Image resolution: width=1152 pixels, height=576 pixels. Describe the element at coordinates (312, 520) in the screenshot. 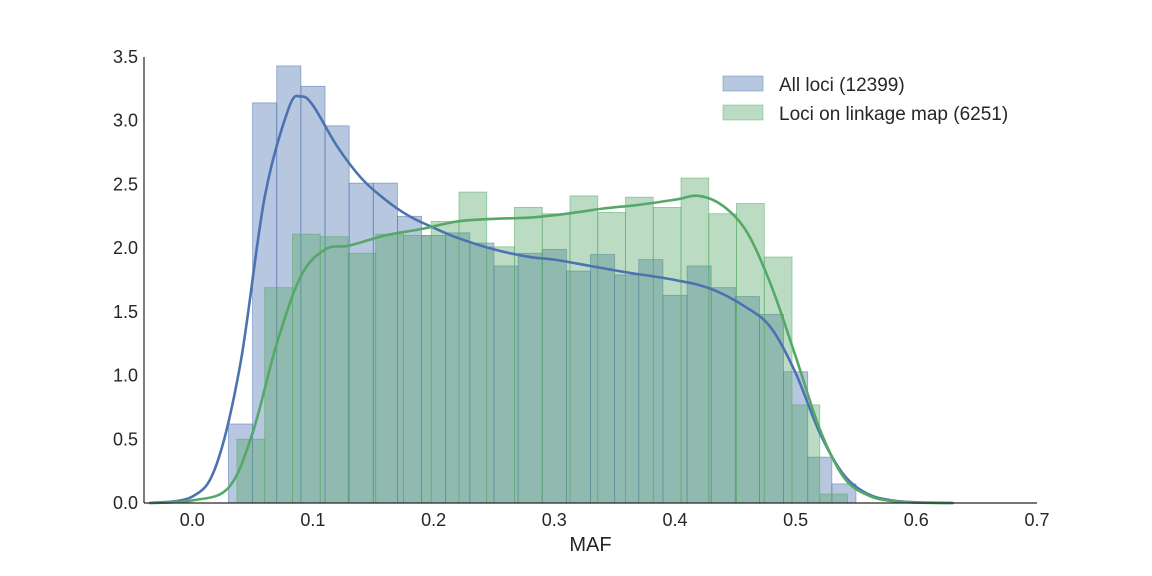

I see `x-tick-label-1: 0.1` at that location.